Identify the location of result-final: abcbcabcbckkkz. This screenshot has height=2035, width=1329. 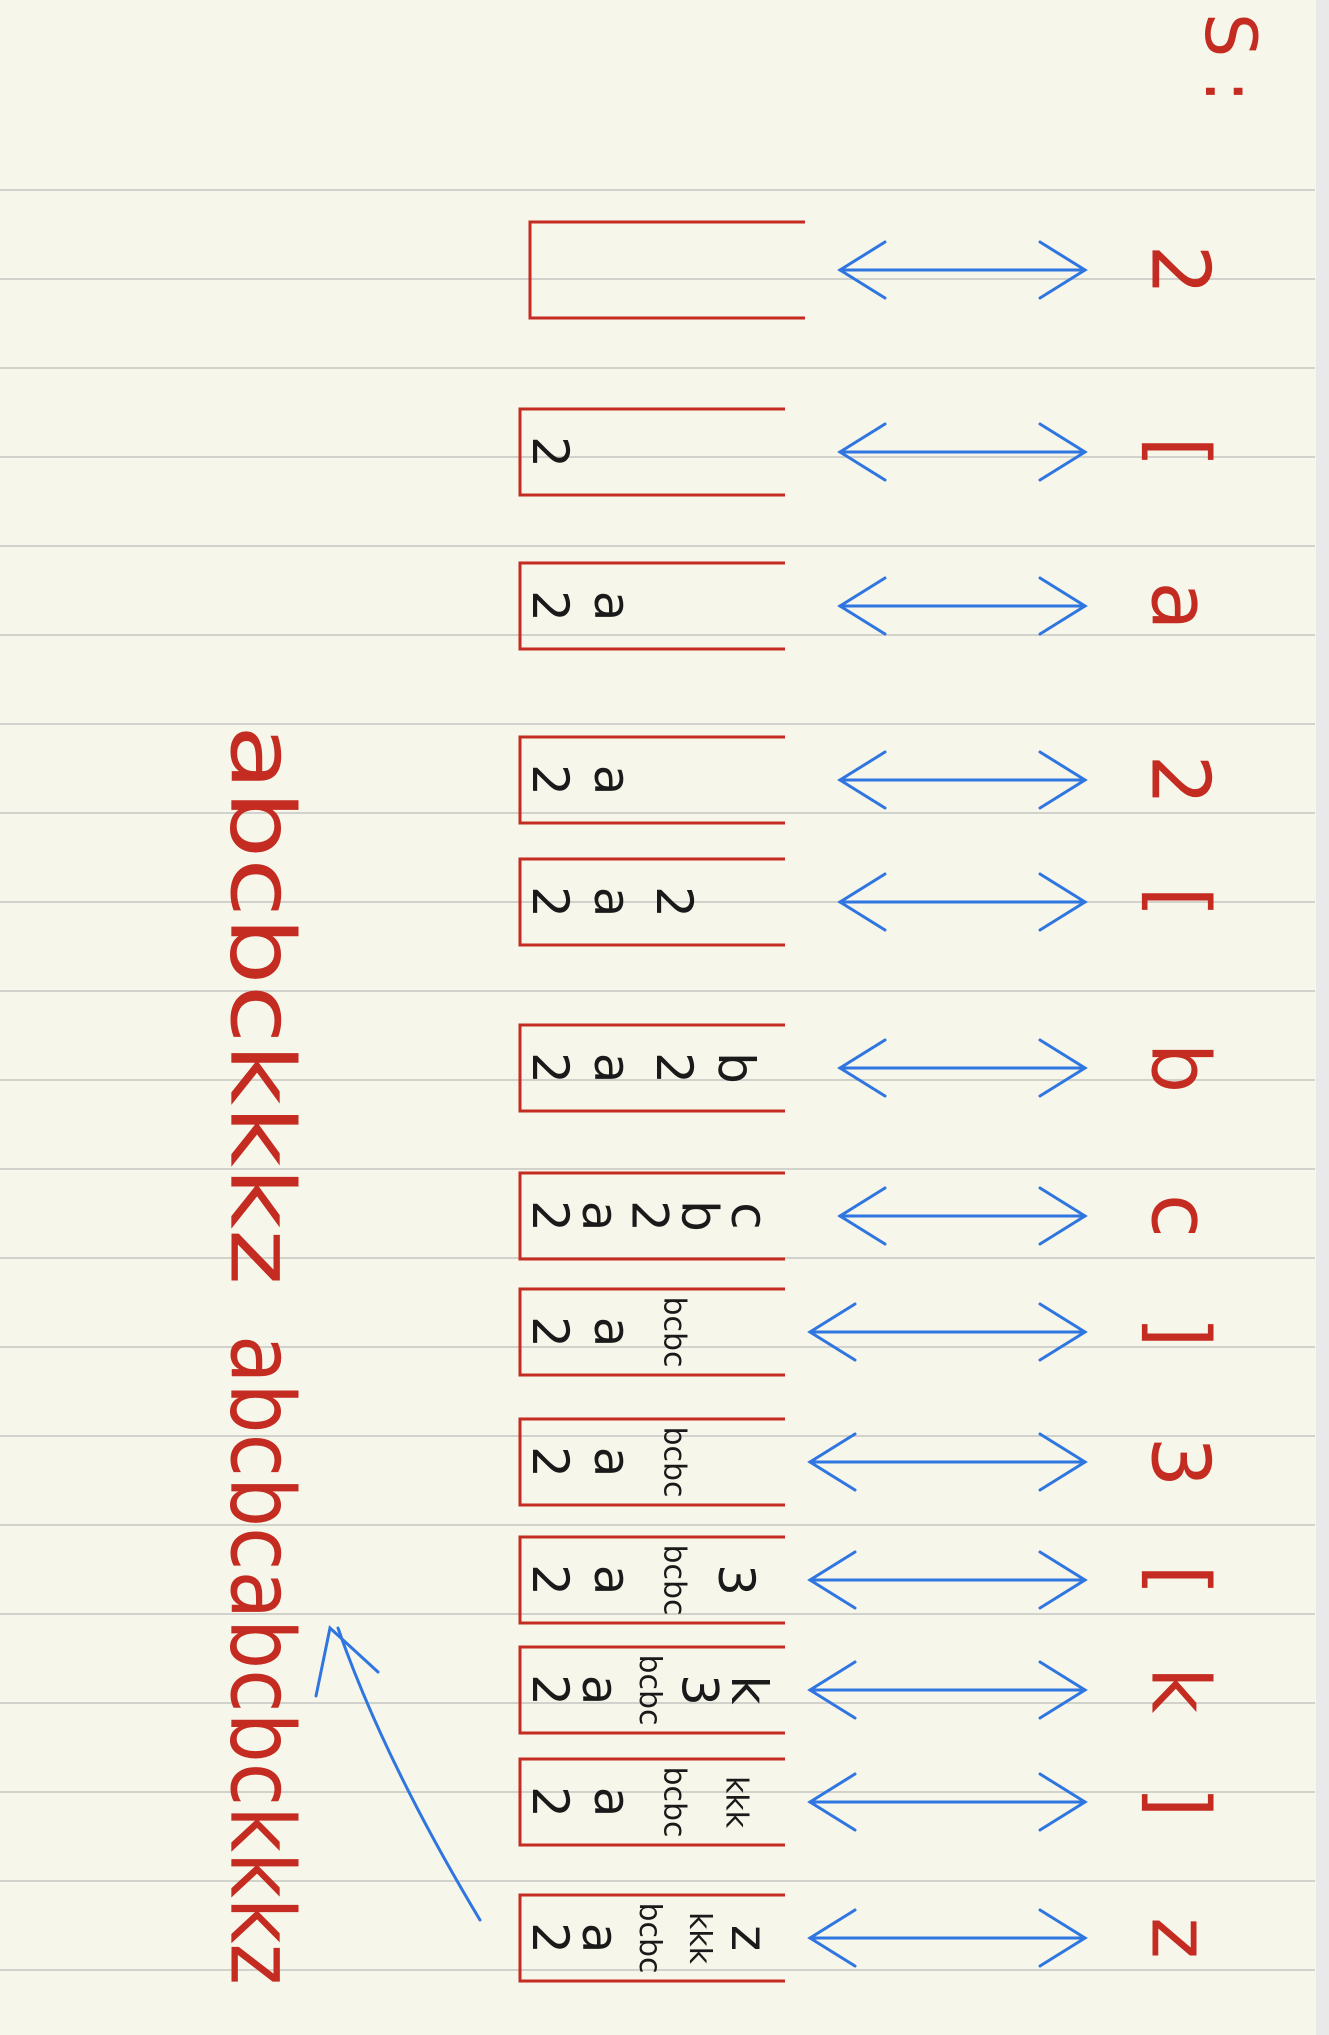
(262, 1660).